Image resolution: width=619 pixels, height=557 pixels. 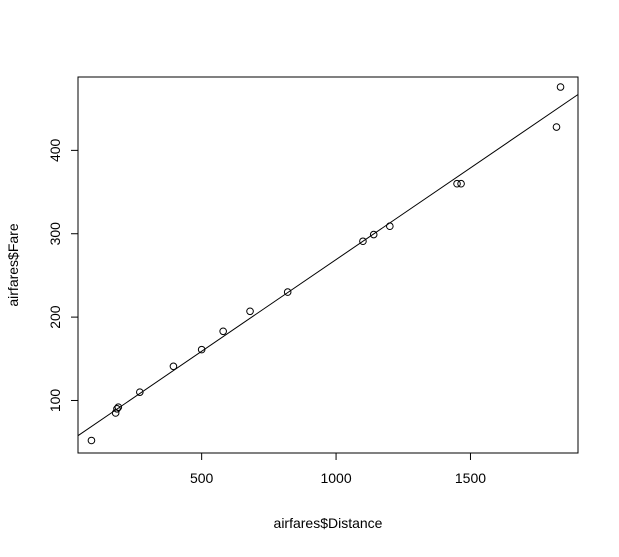 I want to click on x-axis: 500 1000 1500, so click(x=338, y=469).